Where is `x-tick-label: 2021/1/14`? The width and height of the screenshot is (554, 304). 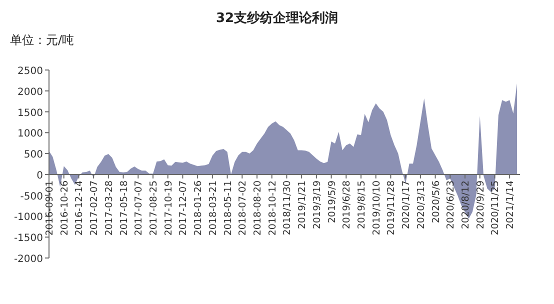
x-tick-label: 2021/1/14 is located at coordinates (510, 205).